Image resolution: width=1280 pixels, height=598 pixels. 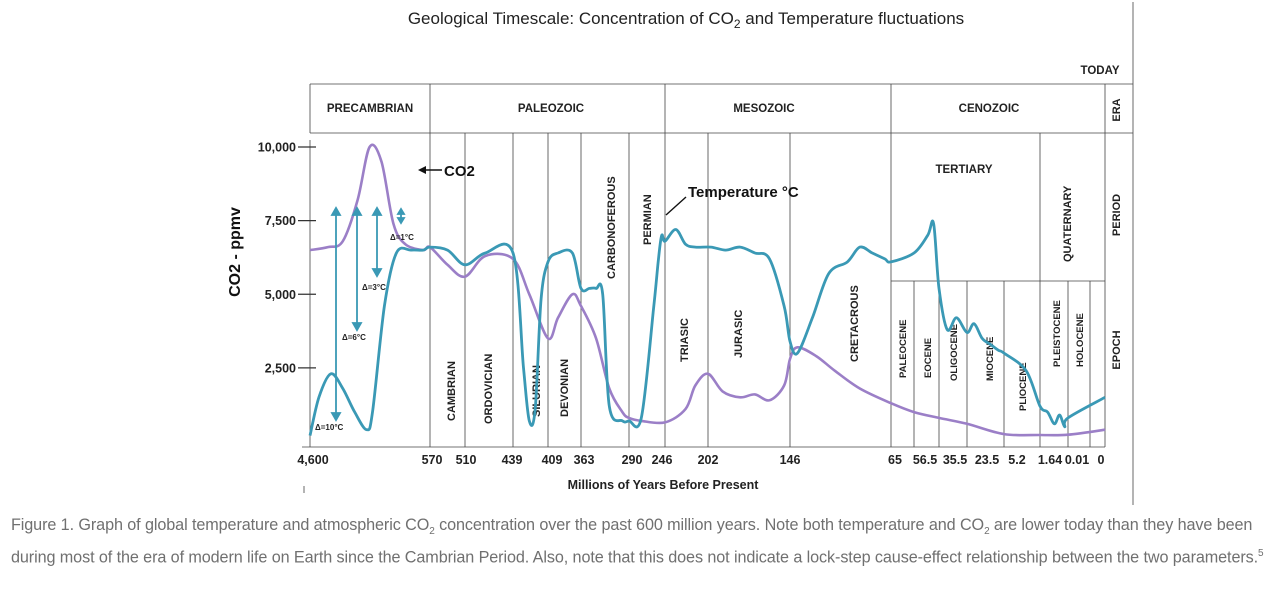 I want to click on period-label-ordovician: ORDOVICIAN, so click(x=489, y=389).